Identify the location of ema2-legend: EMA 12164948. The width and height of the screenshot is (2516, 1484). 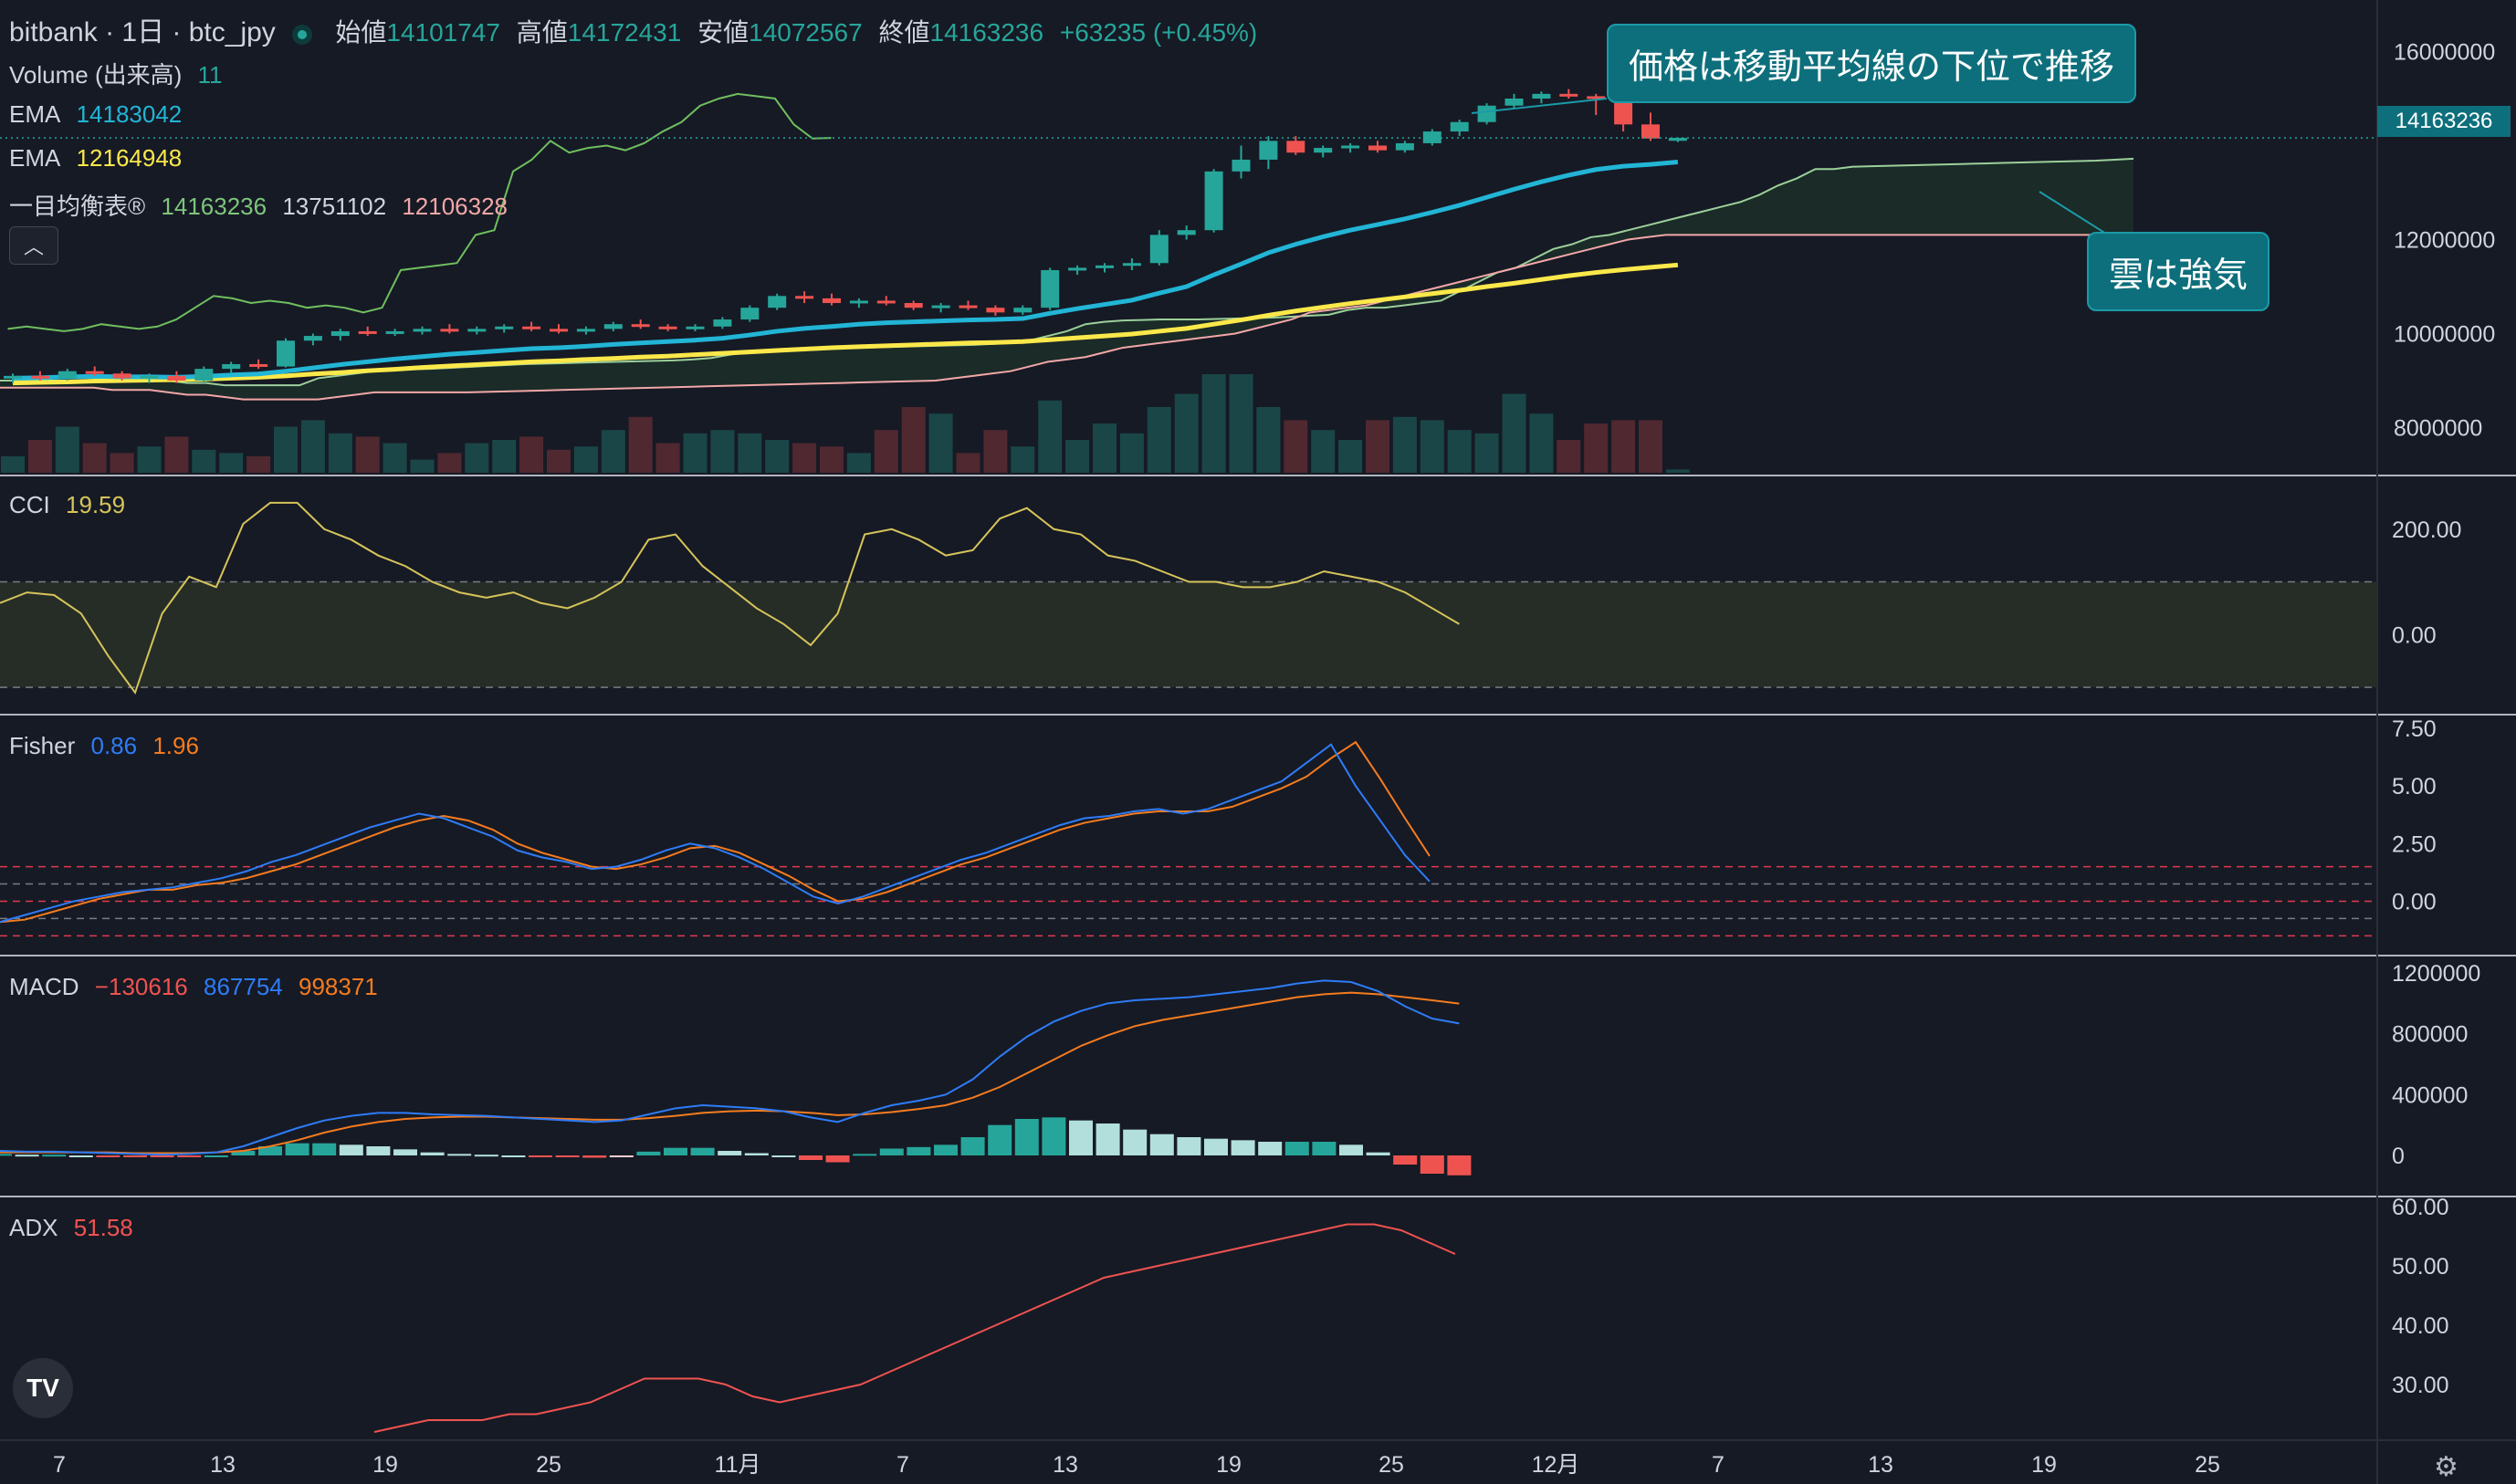
(100, 158).